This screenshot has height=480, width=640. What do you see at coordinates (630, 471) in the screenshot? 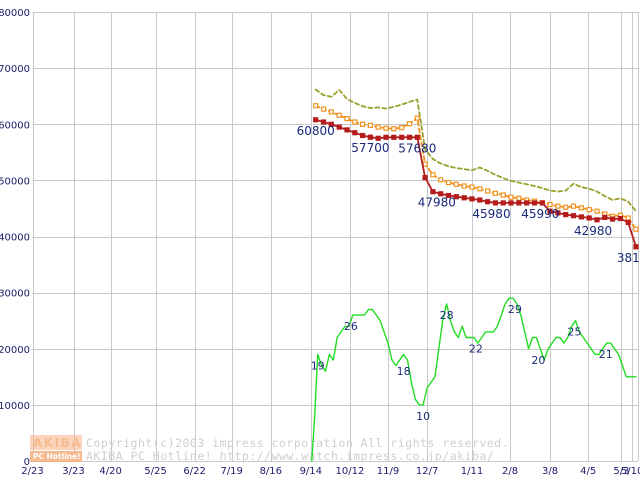
I see `x-axis-tick-label: 5/10` at bounding box center [630, 471].